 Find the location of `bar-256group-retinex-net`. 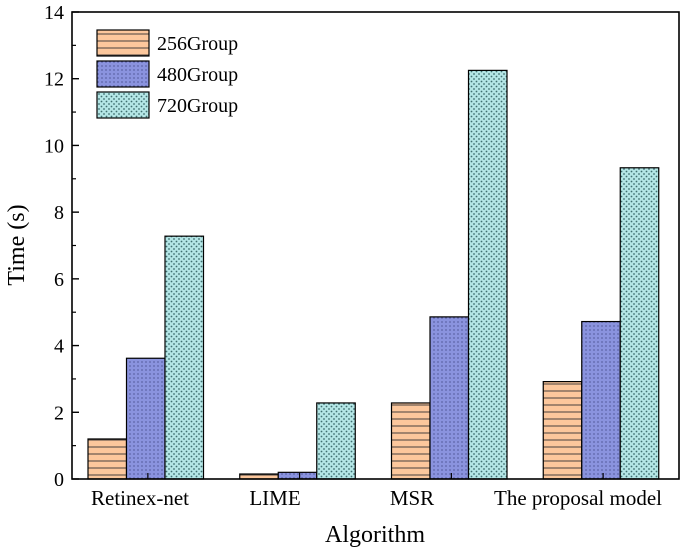

bar-256group-retinex-net is located at coordinates (107, 459).